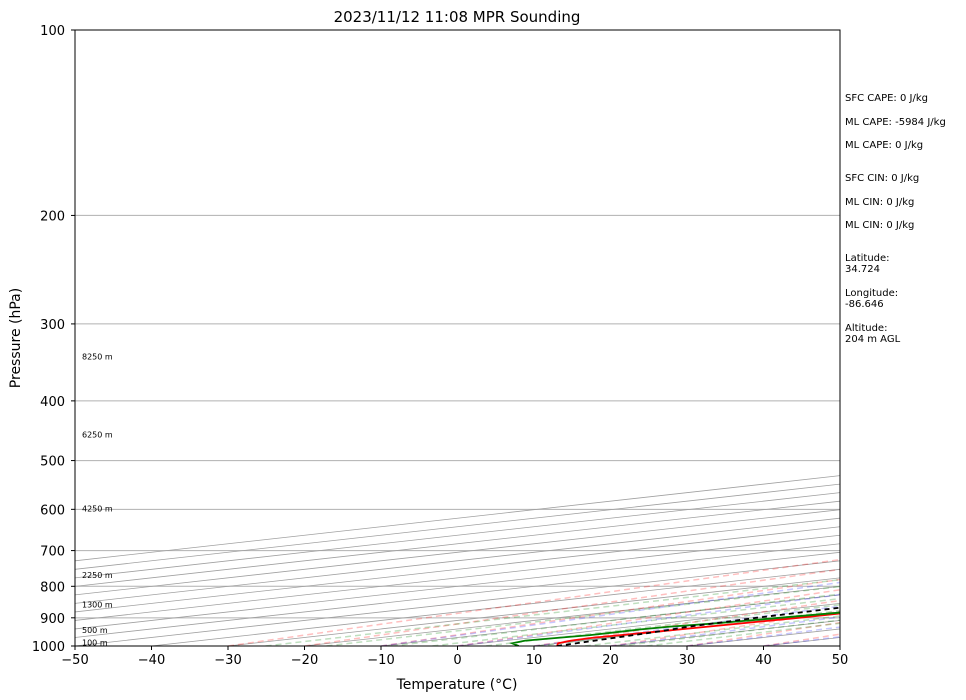  Describe the element at coordinates (97, 605) in the screenshot. I see `height-label: 1300 m` at that location.